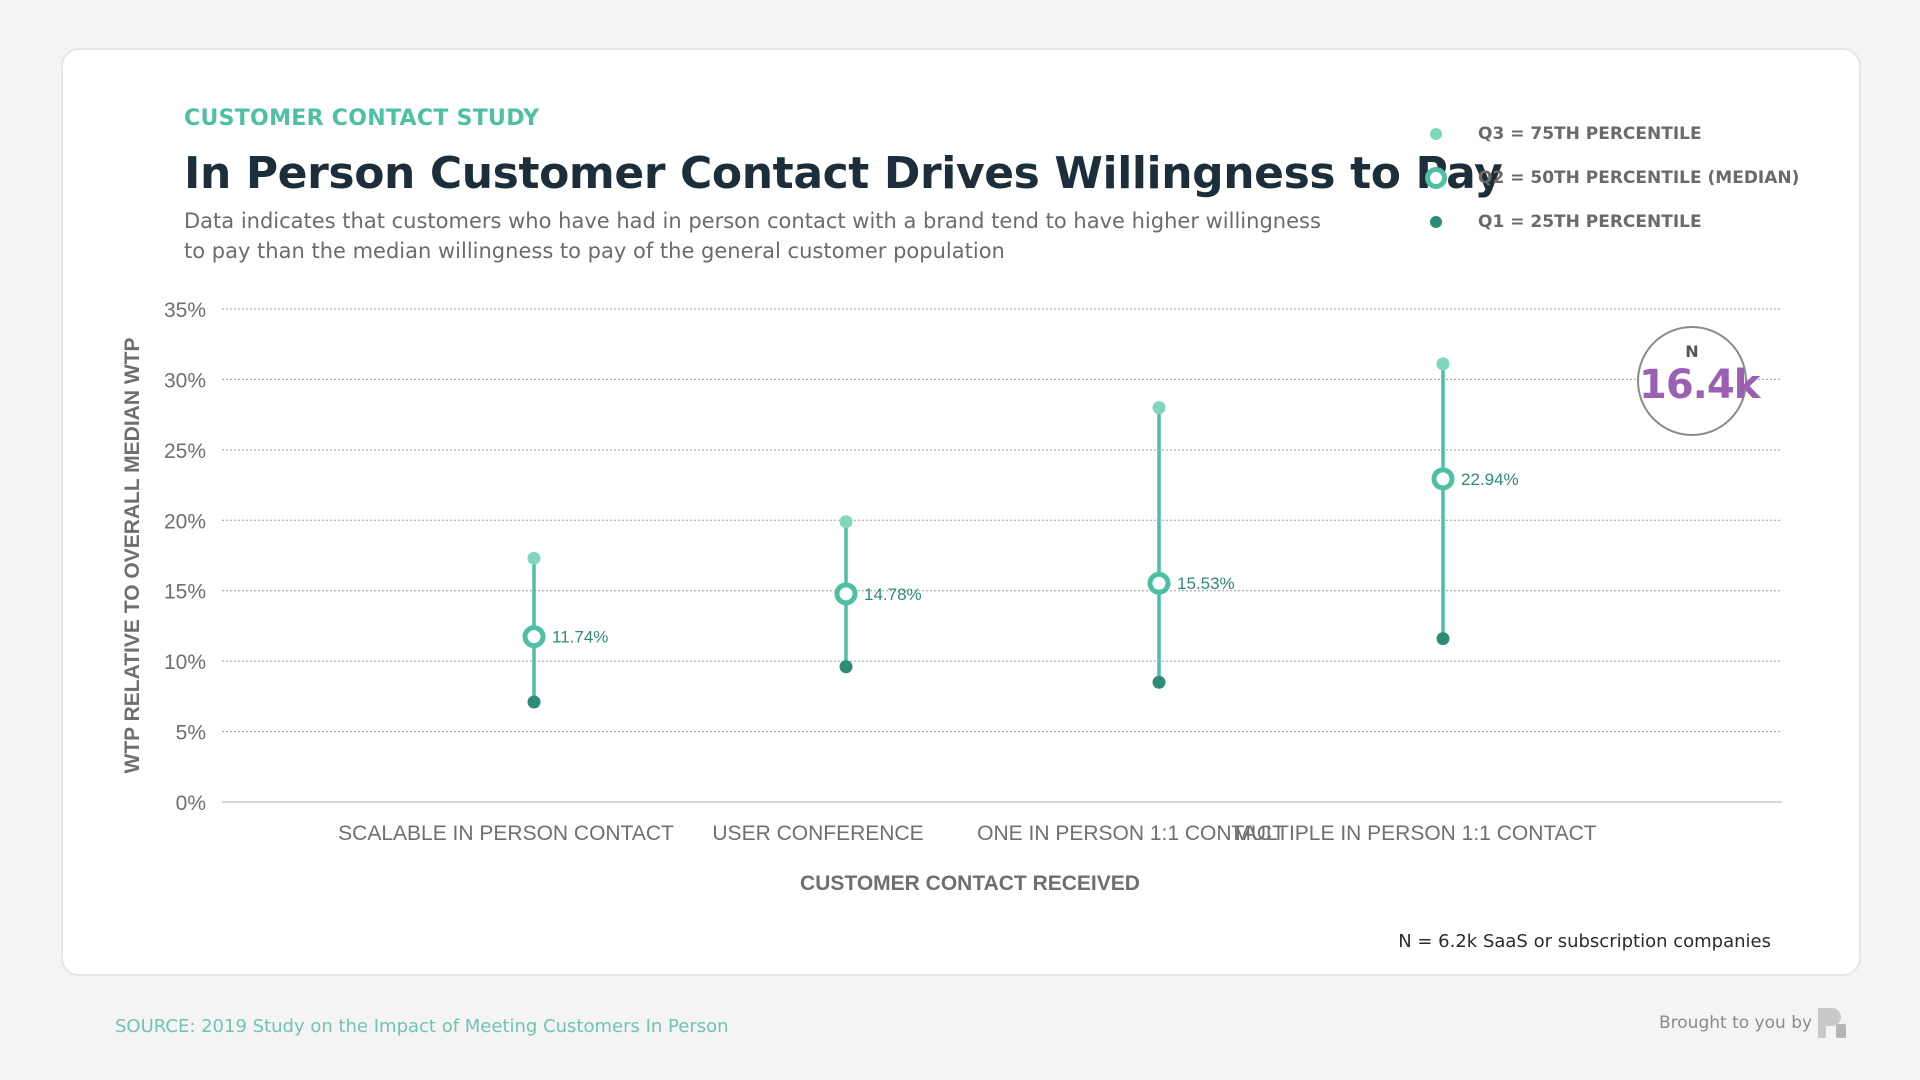 The image size is (1920, 1080). What do you see at coordinates (1590, 222) in the screenshot?
I see `legend-label-q1: Q1 = 25TH PERCENTILE` at bounding box center [1590, 222].